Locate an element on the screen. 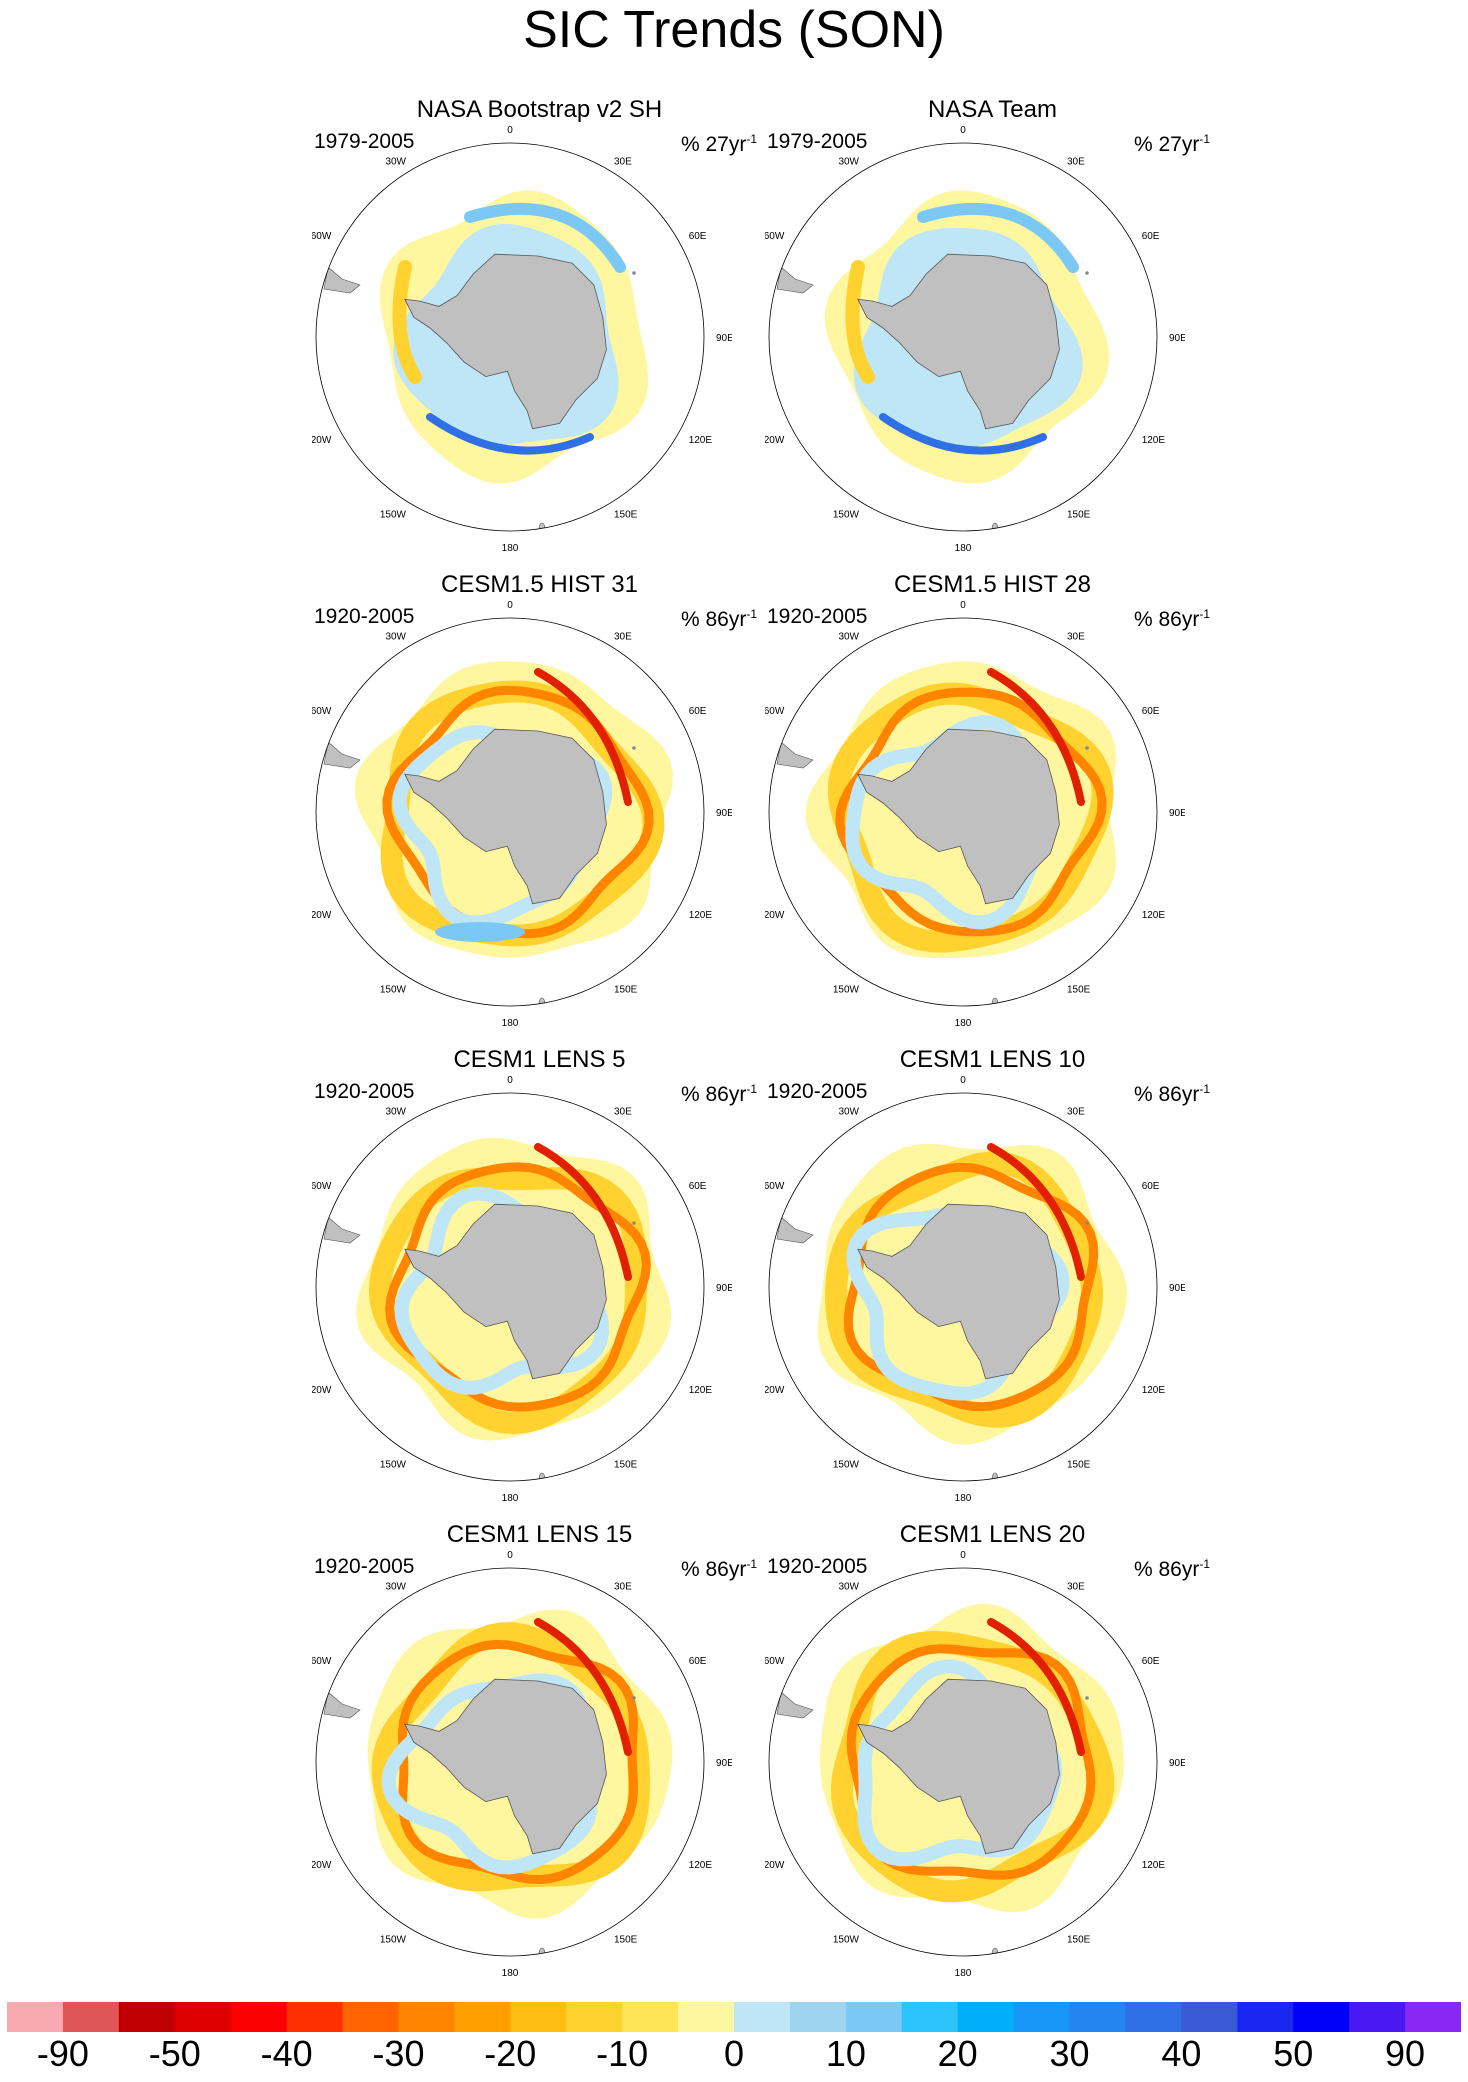 The image size is (1468, 2082). colorbar-label: 10 is located at coordinates (845, 2053).